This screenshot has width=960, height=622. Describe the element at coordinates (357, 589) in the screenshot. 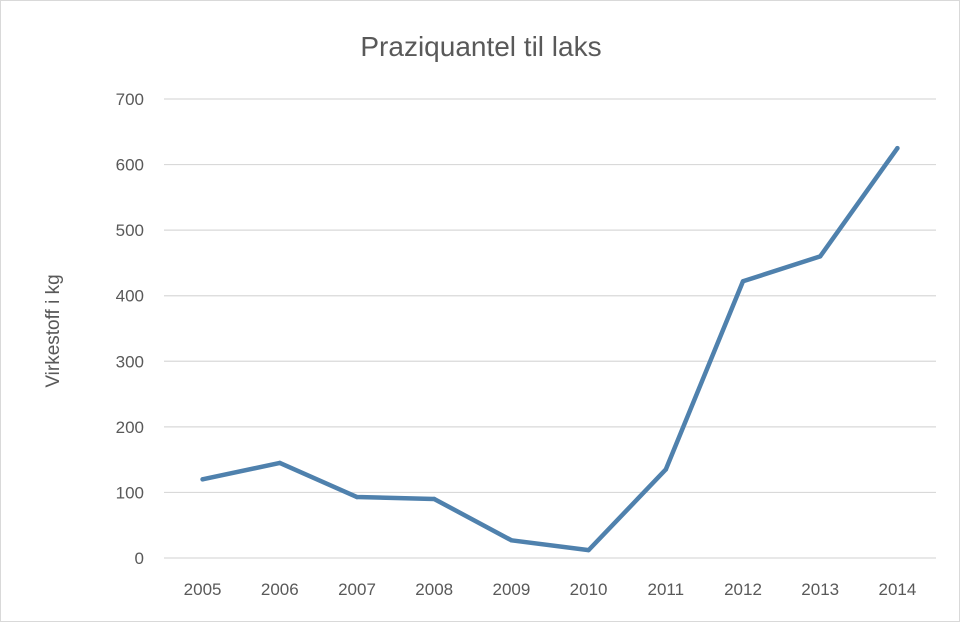

I see `x-tick-label: 2007` at that location.